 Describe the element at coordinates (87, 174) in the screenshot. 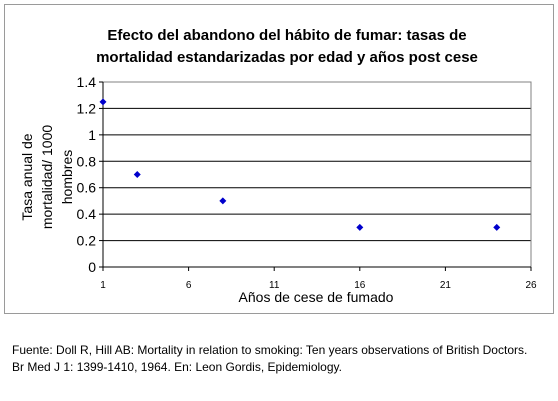

I see `y-tick-labels: 0 0.2 0.4 0.6 0.8 1 1.2 1.4` at that location.